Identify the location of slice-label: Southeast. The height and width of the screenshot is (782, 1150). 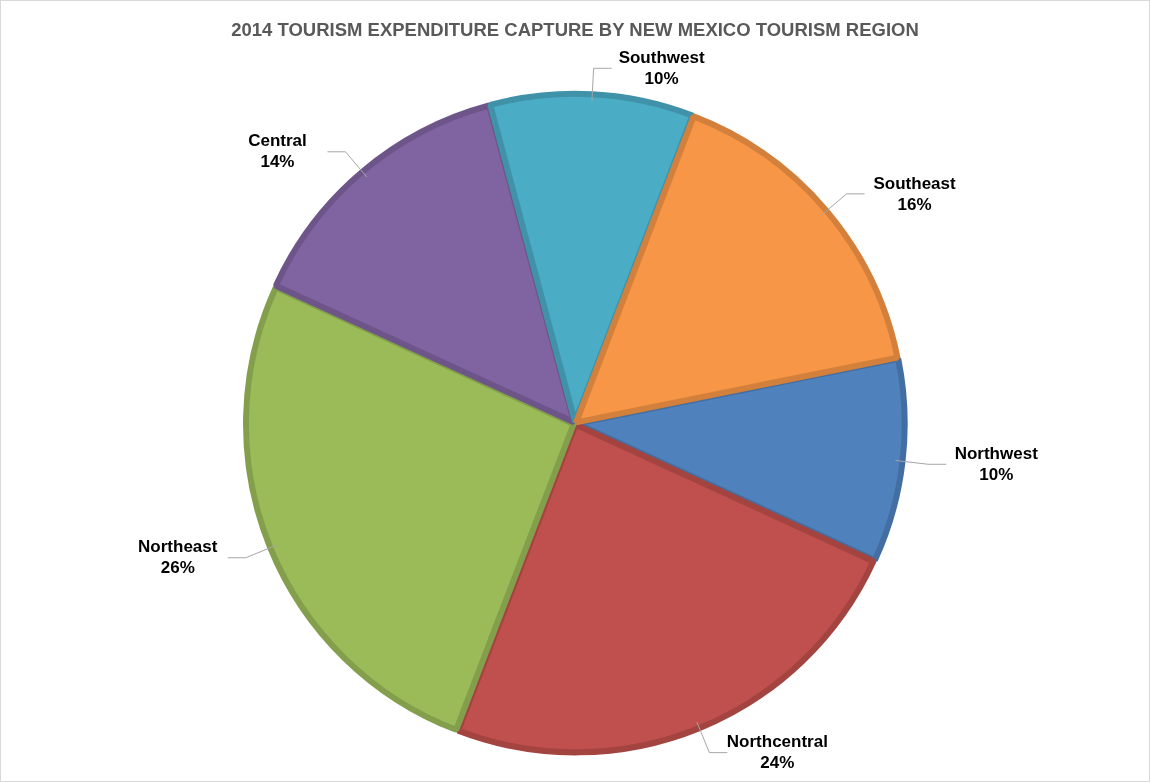
(915, 183).